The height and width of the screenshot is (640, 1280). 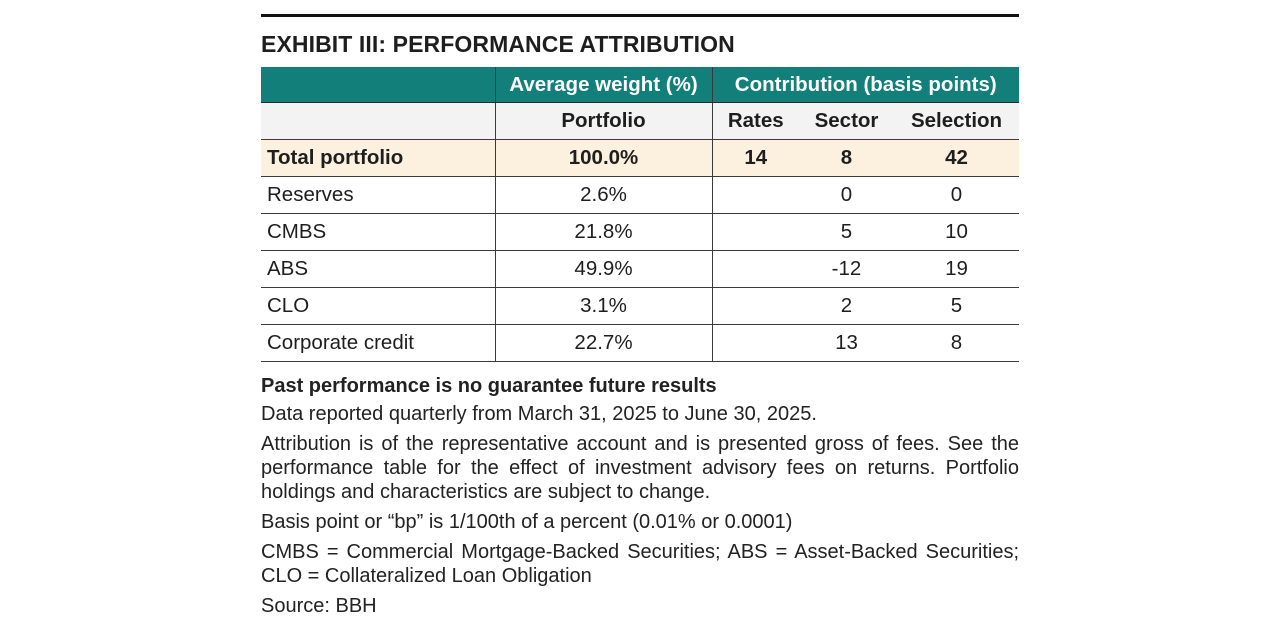 What do you see at coordinates (603, 158) in the screenshot?
I see `row-weight: 100.0%` at bounding box center [603, 158].